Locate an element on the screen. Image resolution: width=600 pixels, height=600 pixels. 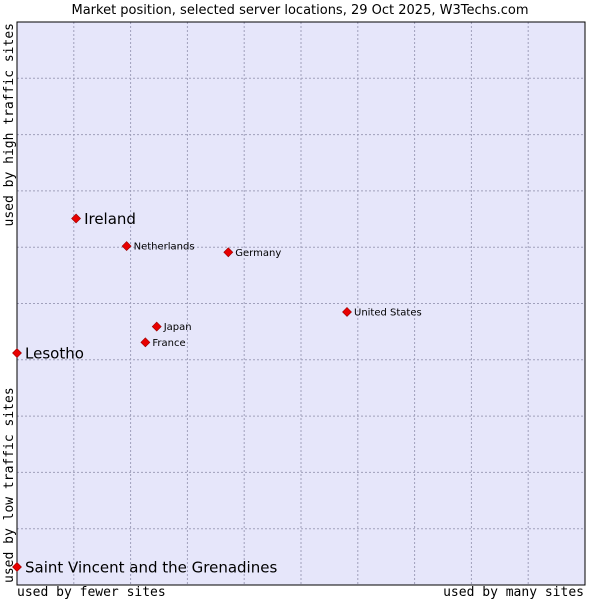
x-axis-label-right: used by many sites is located at coordinates (513, 592).